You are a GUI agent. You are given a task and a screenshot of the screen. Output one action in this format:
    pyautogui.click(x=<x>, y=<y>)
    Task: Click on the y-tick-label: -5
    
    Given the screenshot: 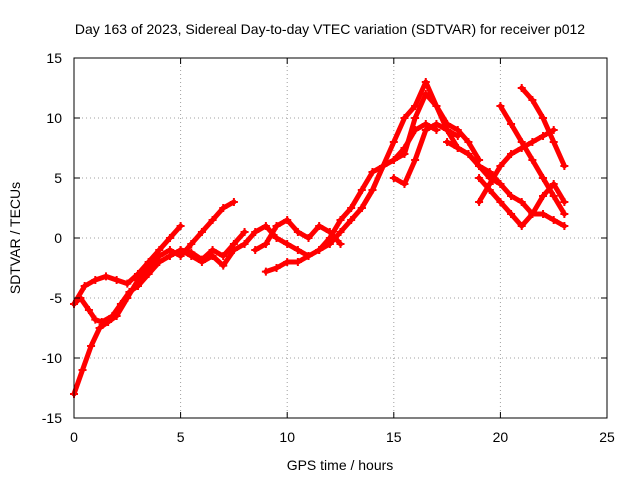 What is the action you would take?
    pyautogui.click(x=56, y=298)
    